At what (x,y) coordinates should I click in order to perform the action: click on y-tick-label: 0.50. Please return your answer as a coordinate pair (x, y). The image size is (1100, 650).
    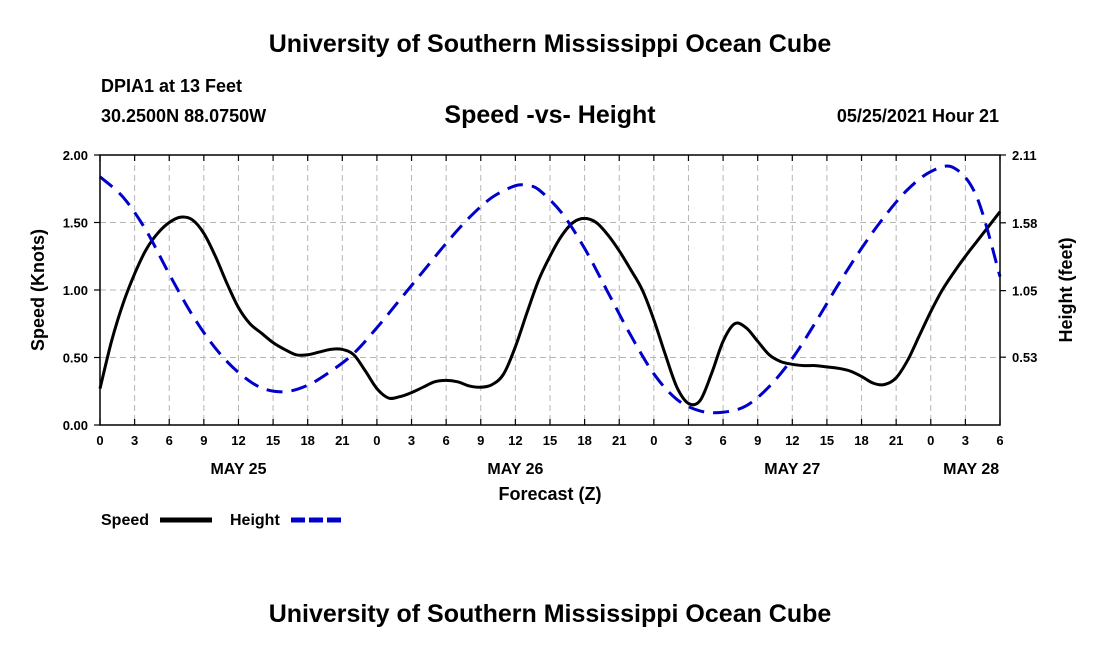
    Looking at the image, I should click on (75, 358).